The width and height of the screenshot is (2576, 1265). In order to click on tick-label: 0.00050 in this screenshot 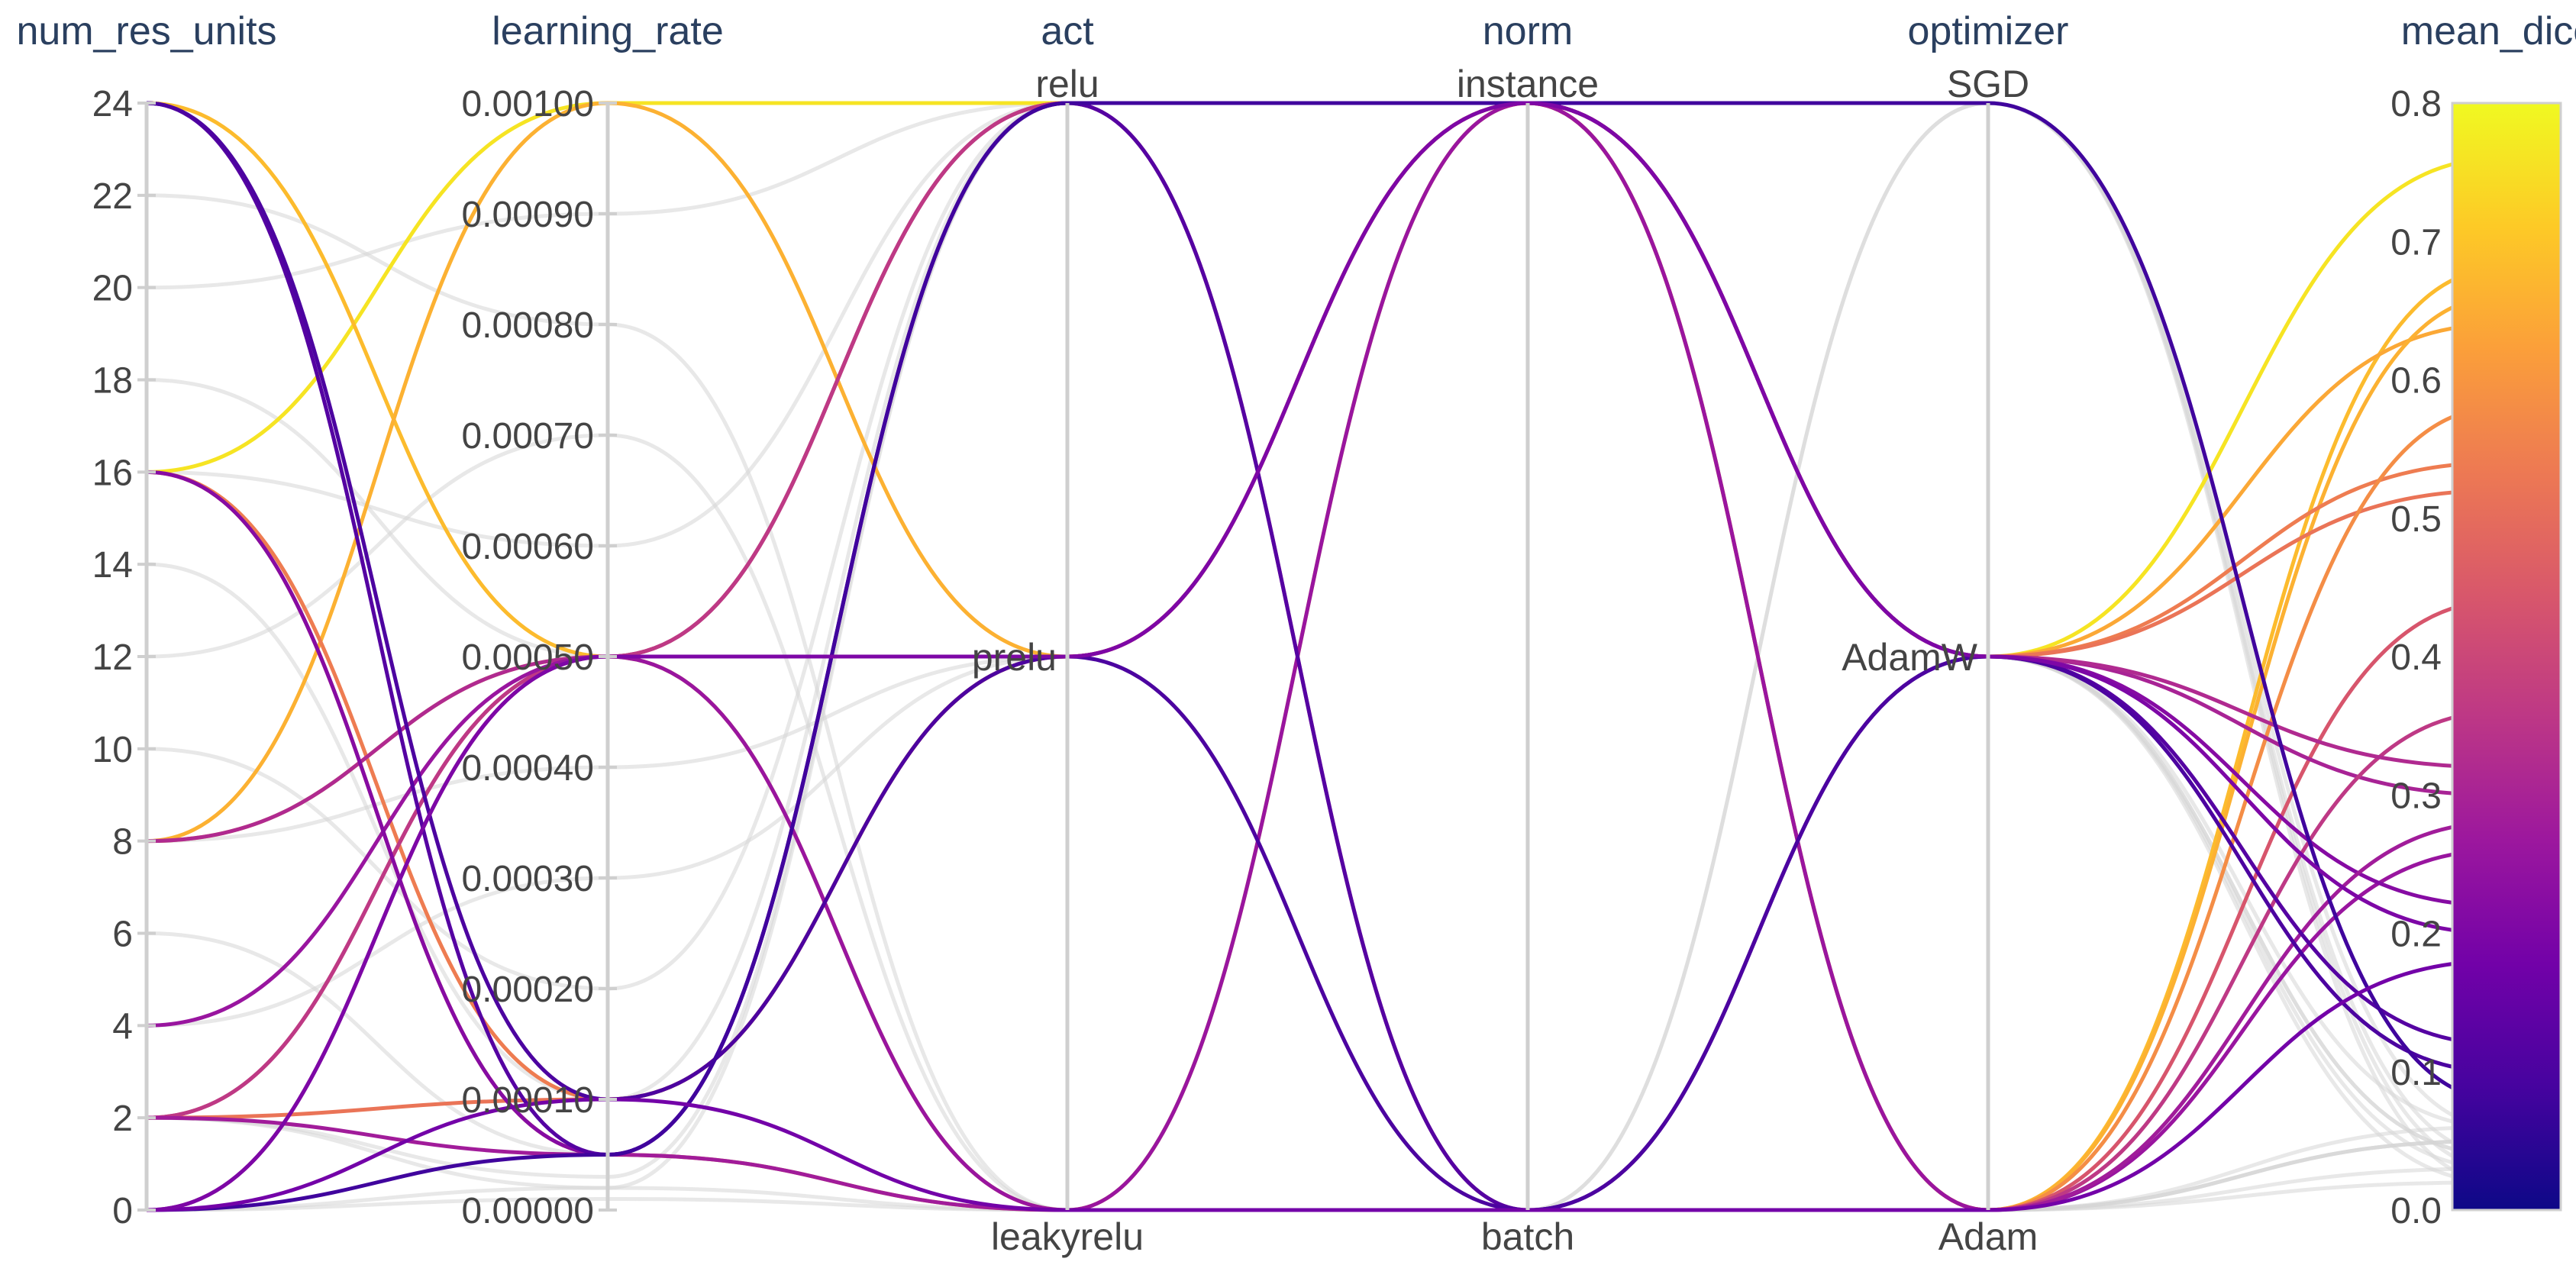, I will do `click(527, 657)`.